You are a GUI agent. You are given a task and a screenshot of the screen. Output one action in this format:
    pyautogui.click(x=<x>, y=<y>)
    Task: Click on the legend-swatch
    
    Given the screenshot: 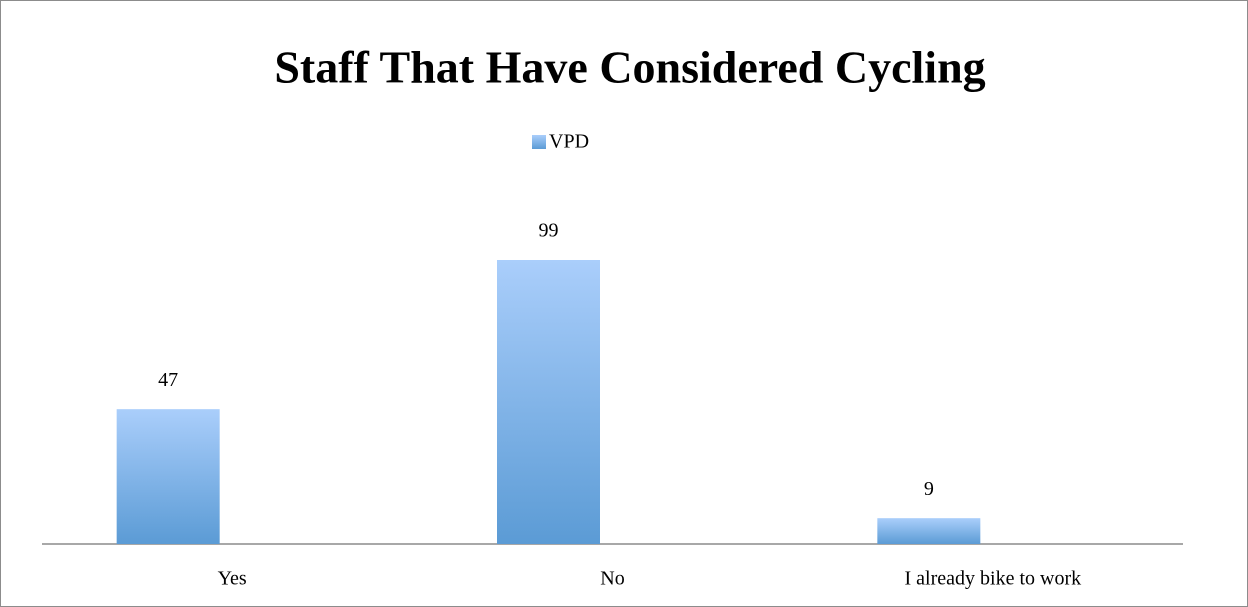 What is the action you would take?
    pyautogui.click(x=539, y=142)
    